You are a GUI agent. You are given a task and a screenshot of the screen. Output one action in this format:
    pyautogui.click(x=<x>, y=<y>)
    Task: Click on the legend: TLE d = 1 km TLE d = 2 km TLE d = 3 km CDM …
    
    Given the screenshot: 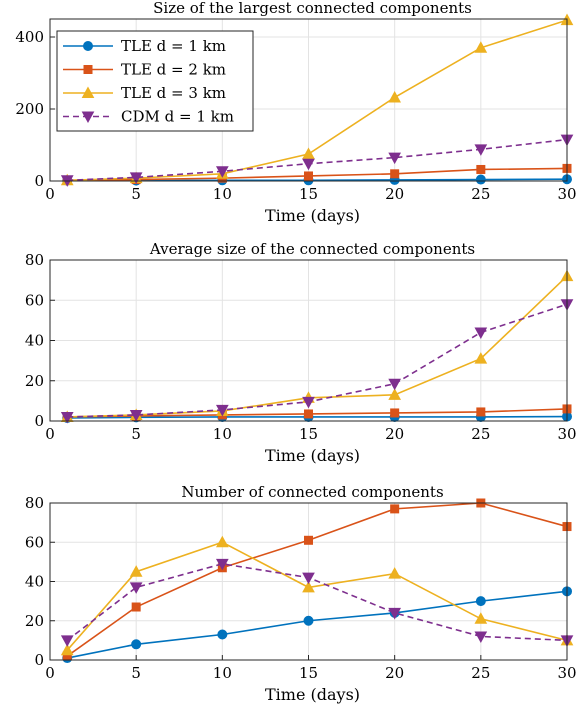 What is the action you would take?
    pyautogui.click(x=155, y=81)
    